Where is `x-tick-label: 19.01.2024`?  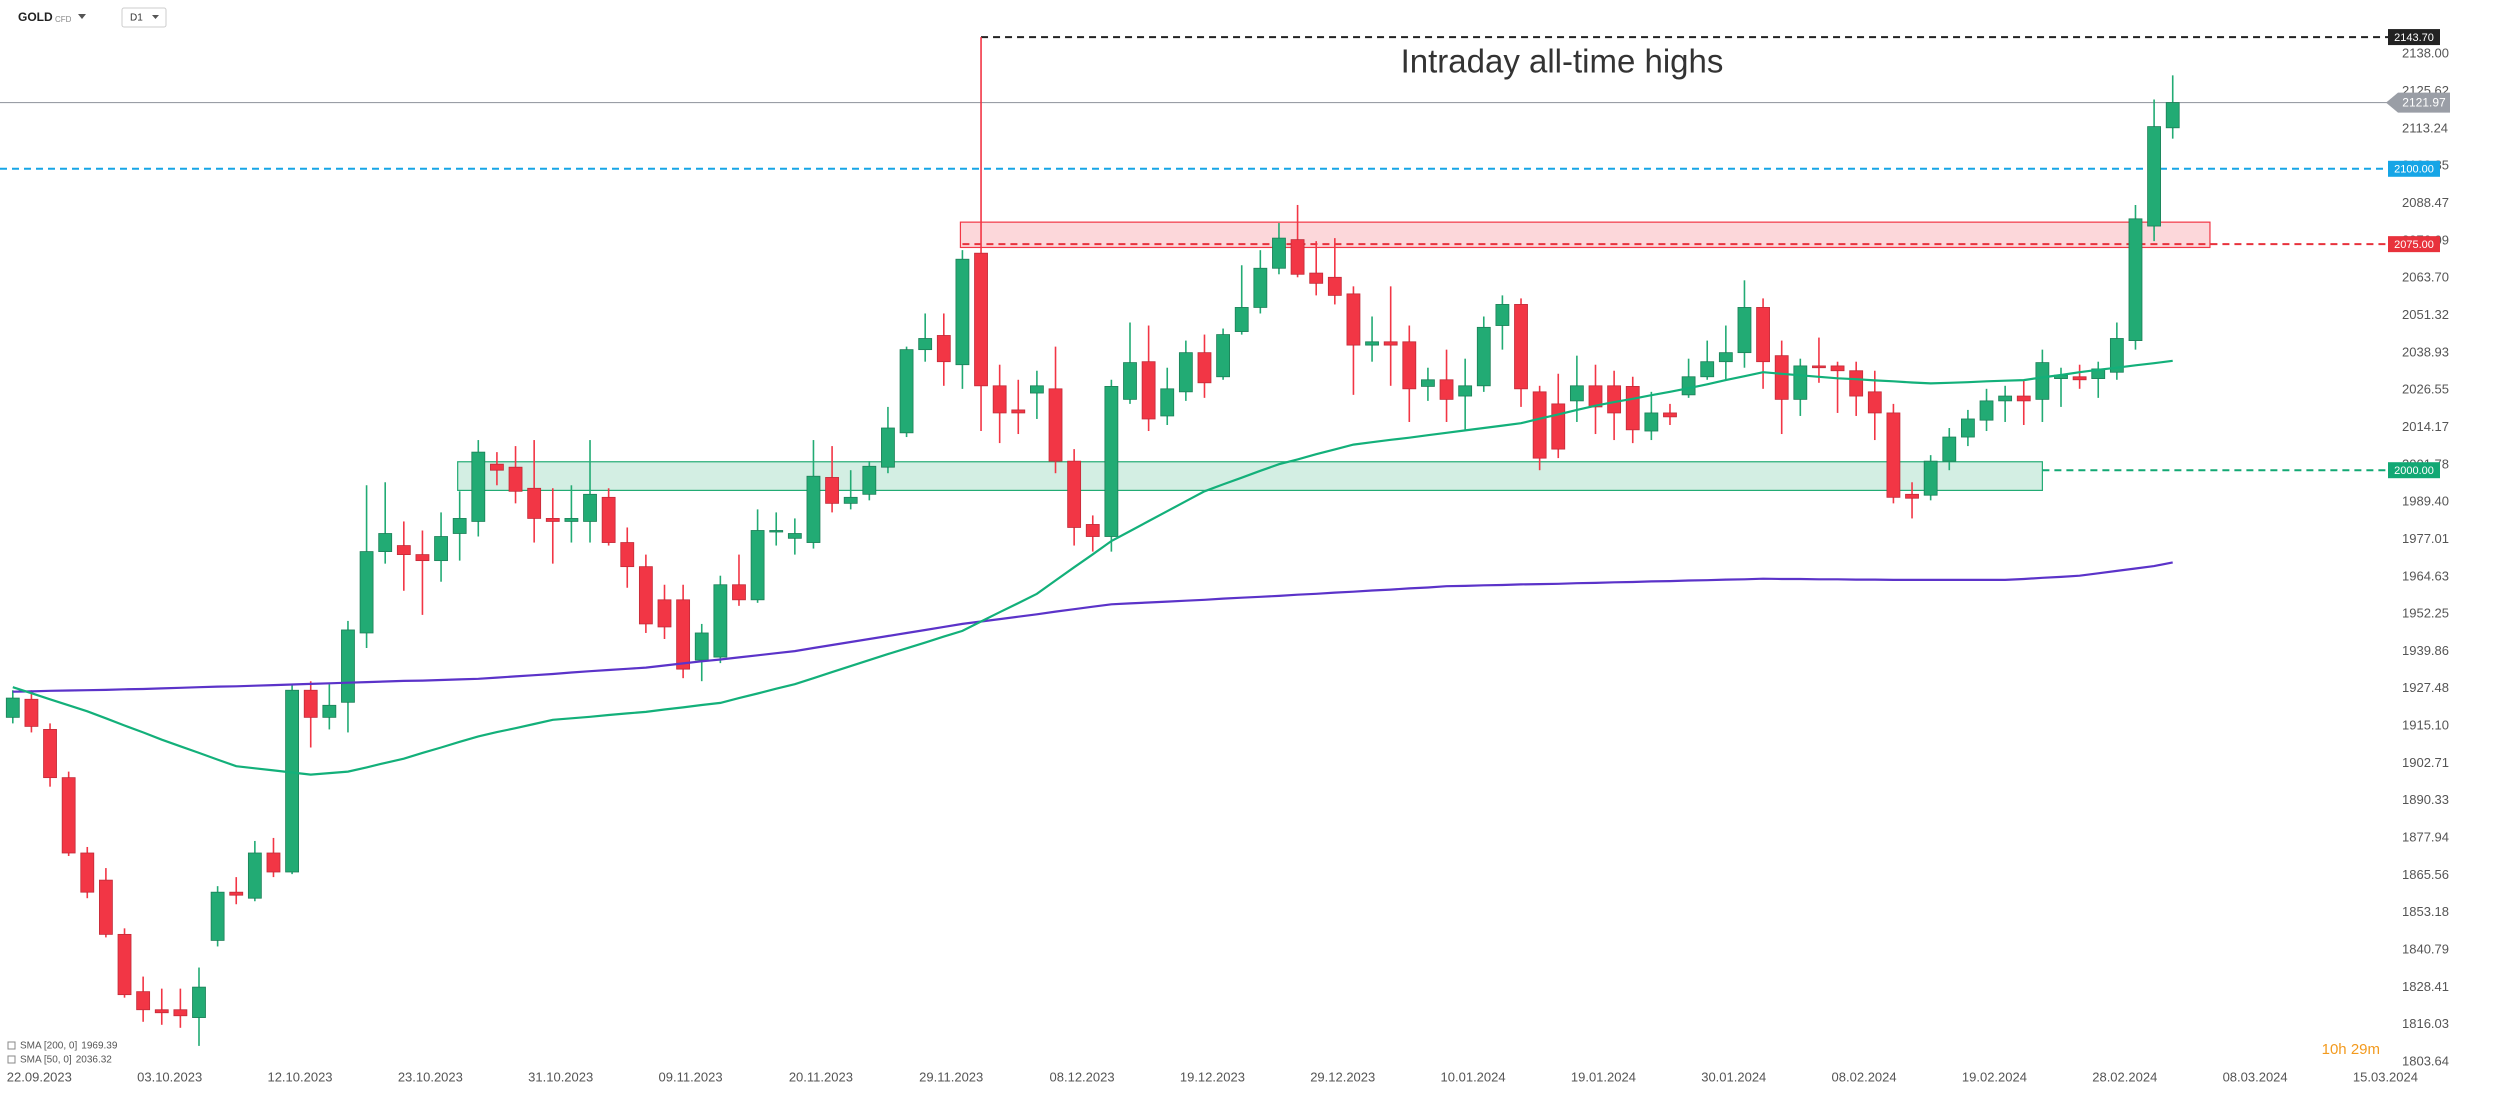 x-tick-label: 19.01.2024 is located at coordinates (1603, 1076).